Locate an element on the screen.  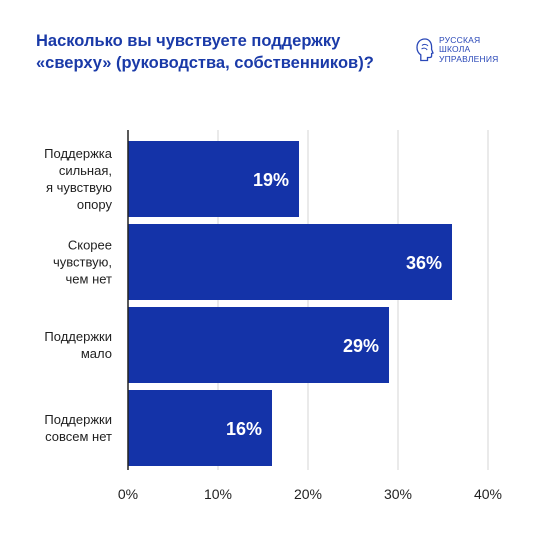
x-tick-label: 30% is located at coordinates (398, 494).